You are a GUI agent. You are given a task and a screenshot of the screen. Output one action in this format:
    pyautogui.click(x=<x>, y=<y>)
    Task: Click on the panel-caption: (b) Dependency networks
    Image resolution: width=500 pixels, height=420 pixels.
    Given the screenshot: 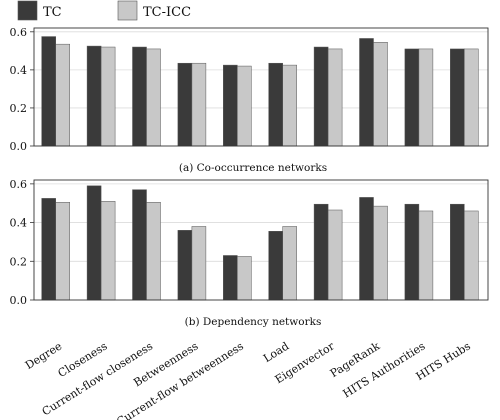 What is the action you would take?
    pyautogui.click(x=253, y=322)
    